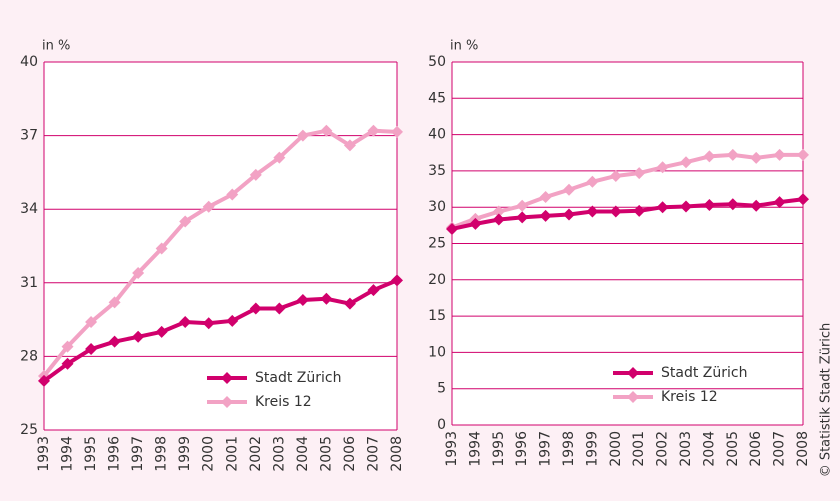 This screenshot has width=840, height=501. What do you see at coordinates (704, 373) in the screenshot?
I see `legend-label: Stadt Zürich` at bounding box center [704, 373].